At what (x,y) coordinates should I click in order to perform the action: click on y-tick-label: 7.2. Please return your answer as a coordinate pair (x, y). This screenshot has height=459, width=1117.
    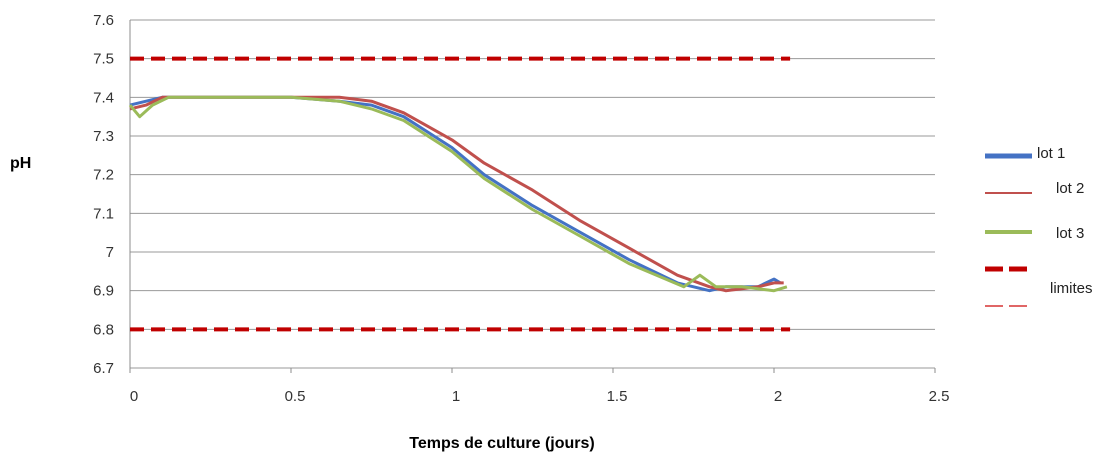
    Looking at the image, I should click on (103, 175).